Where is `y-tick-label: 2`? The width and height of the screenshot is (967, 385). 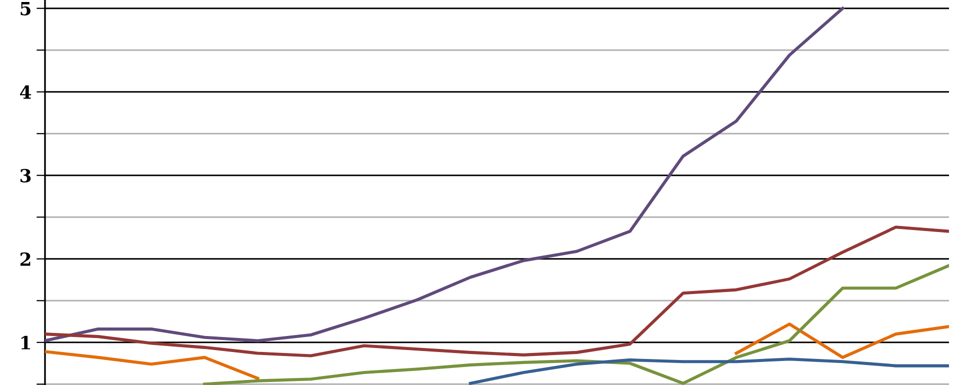 y-tick-label: 2 is located at coordinates (25, 259).